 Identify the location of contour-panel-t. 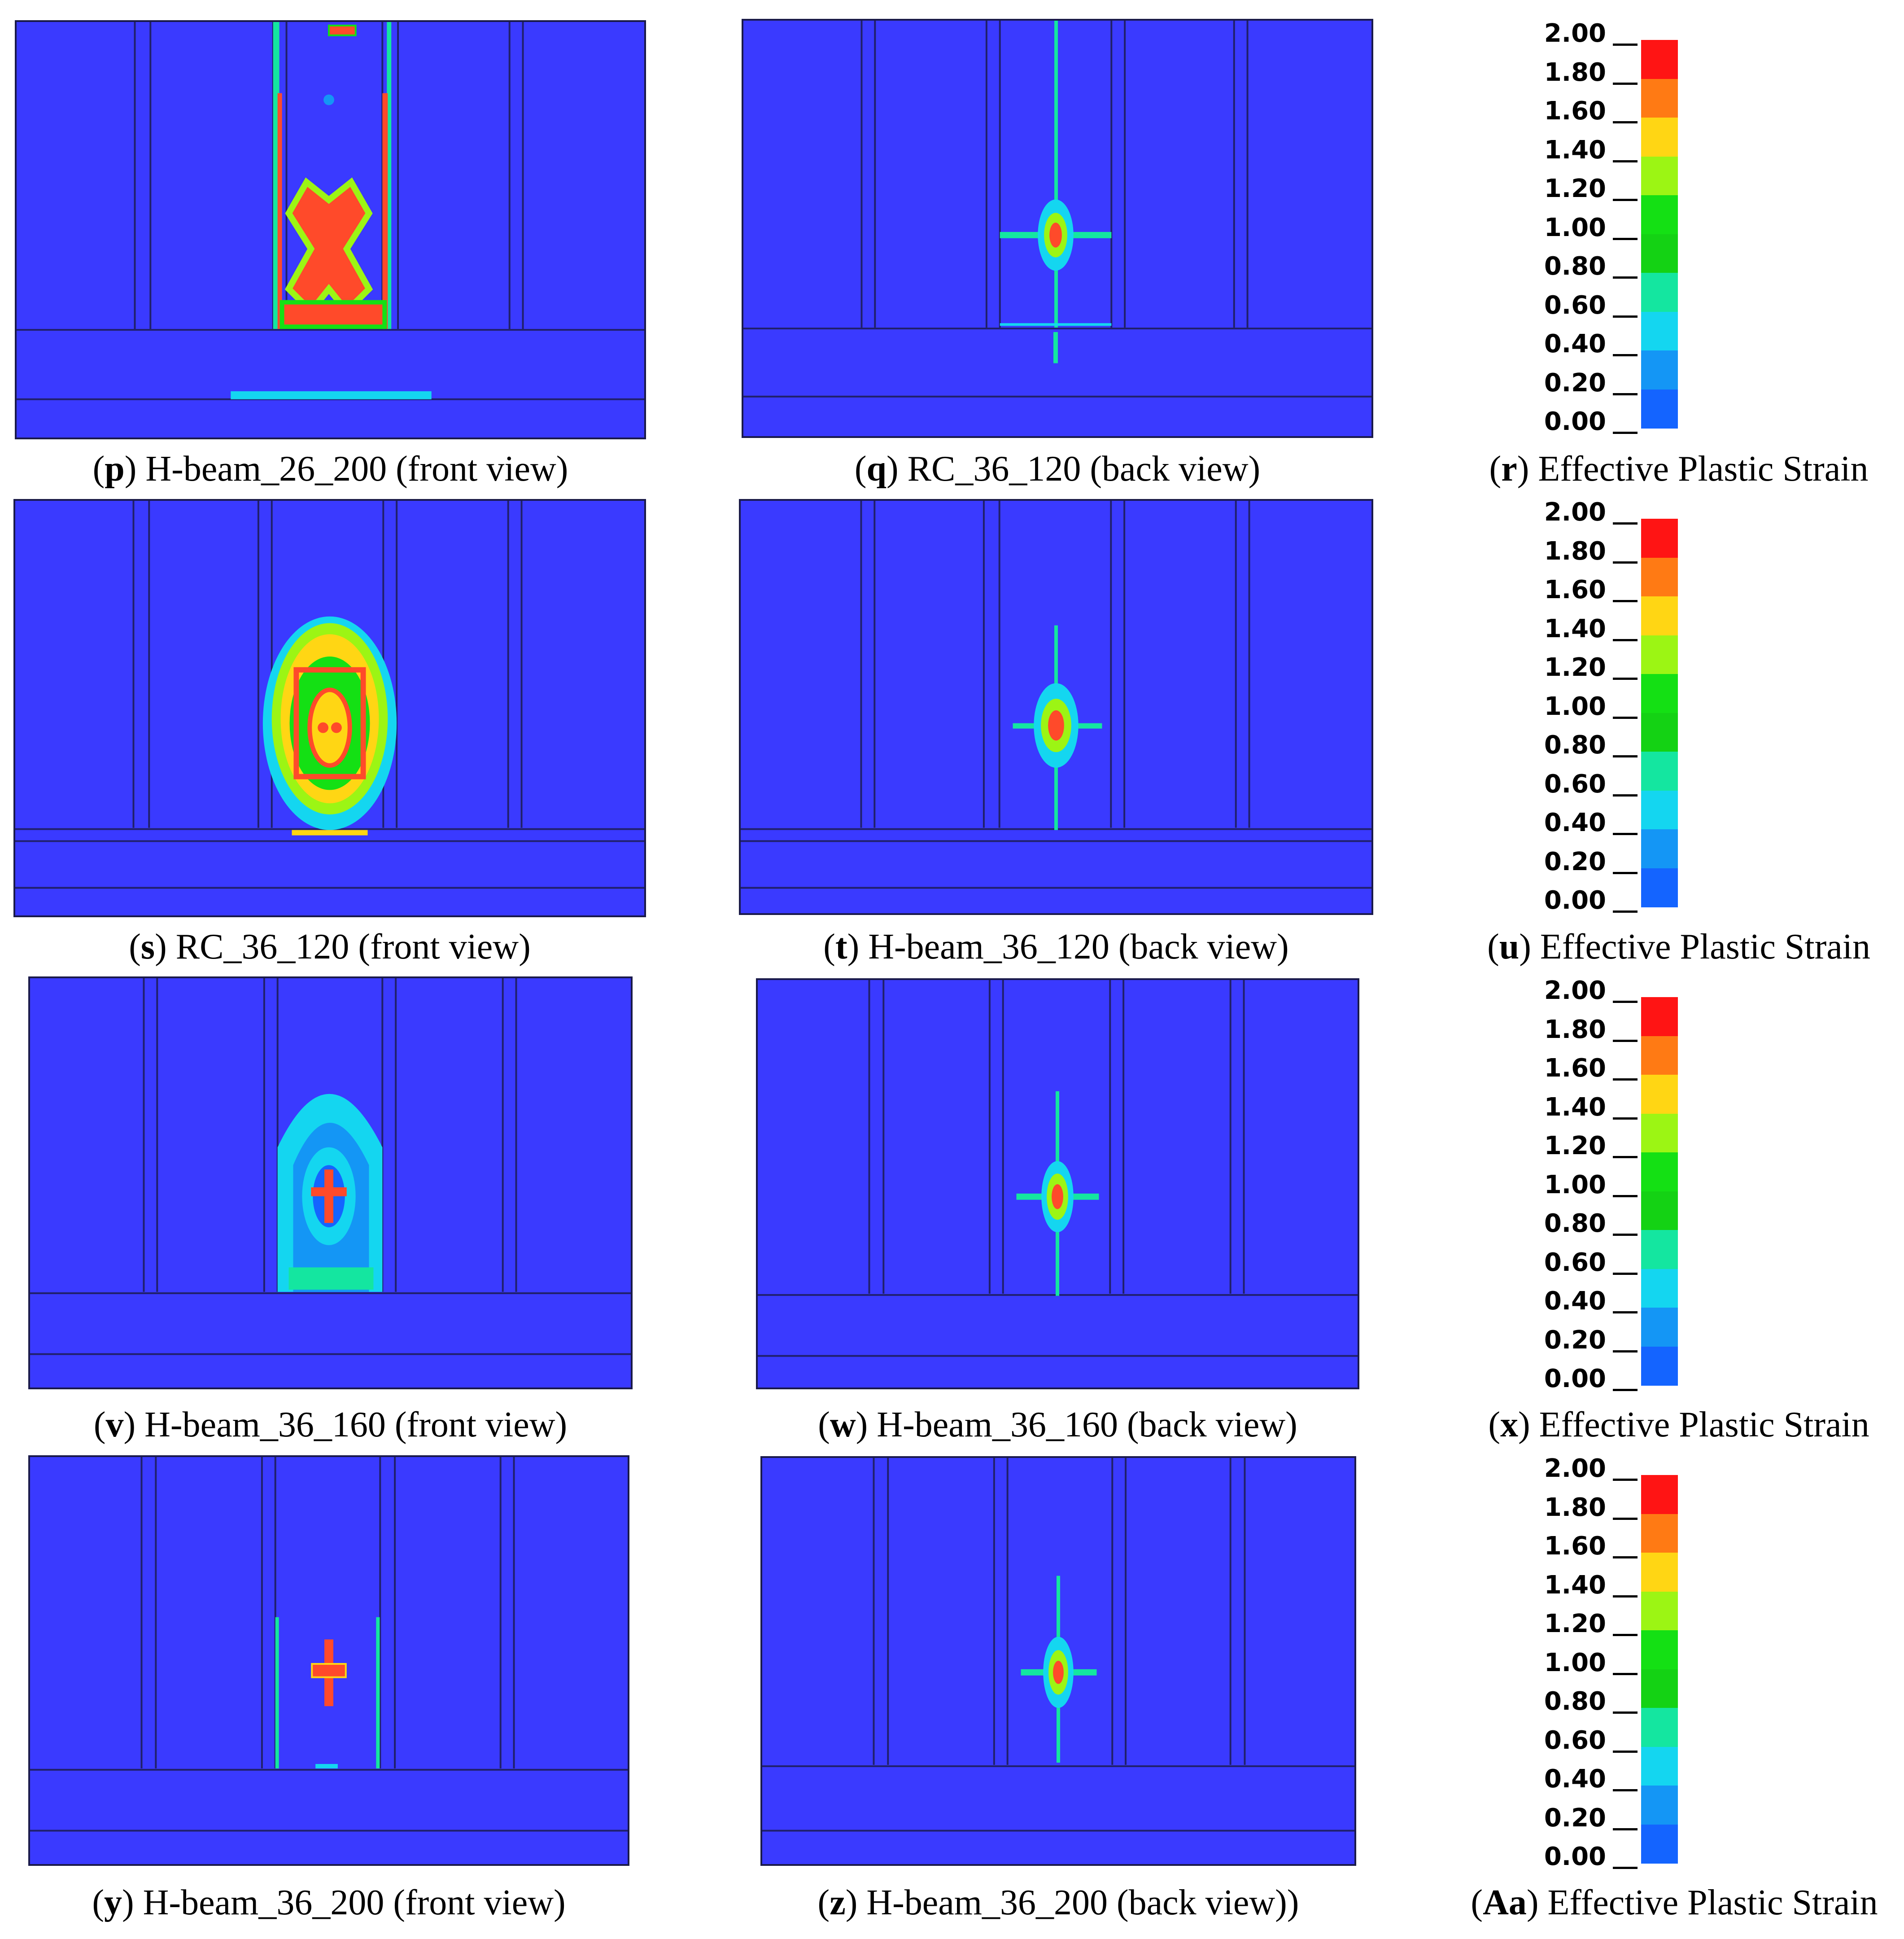
(1056, 707).